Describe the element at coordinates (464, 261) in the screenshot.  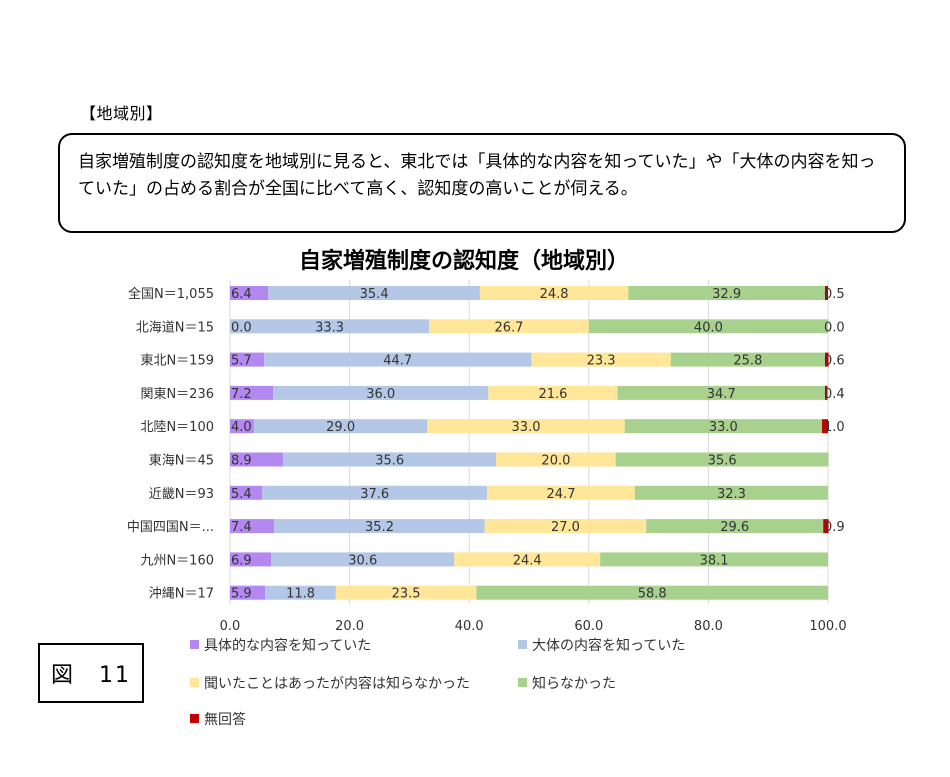
I see `chart-title: 自家増殖制度の認知度（地域別）` at that location.